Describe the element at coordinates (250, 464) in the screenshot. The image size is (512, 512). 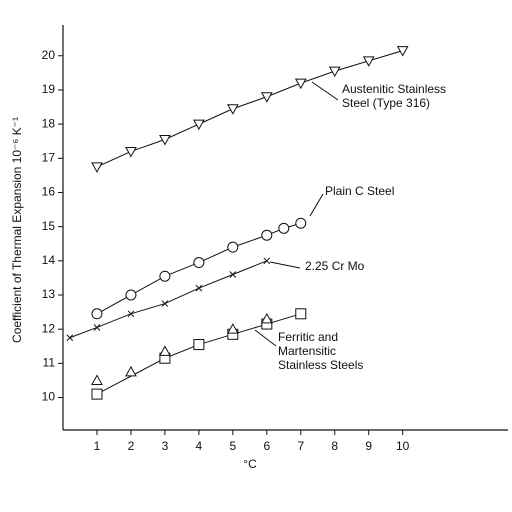
I see `x-axis-label: °C` at that location.